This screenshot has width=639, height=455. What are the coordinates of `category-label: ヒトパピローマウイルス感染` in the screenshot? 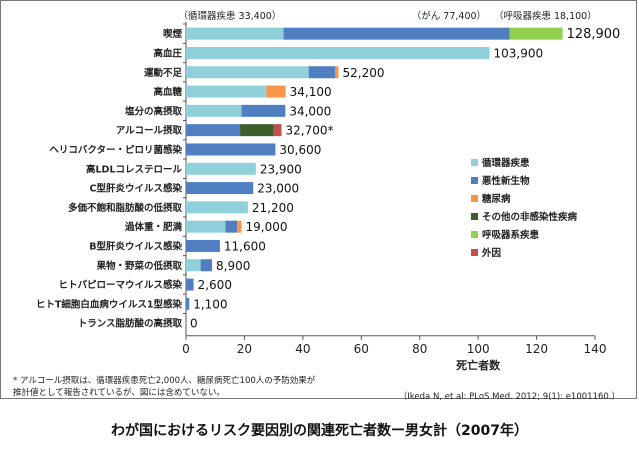 It's located at (120, 285).